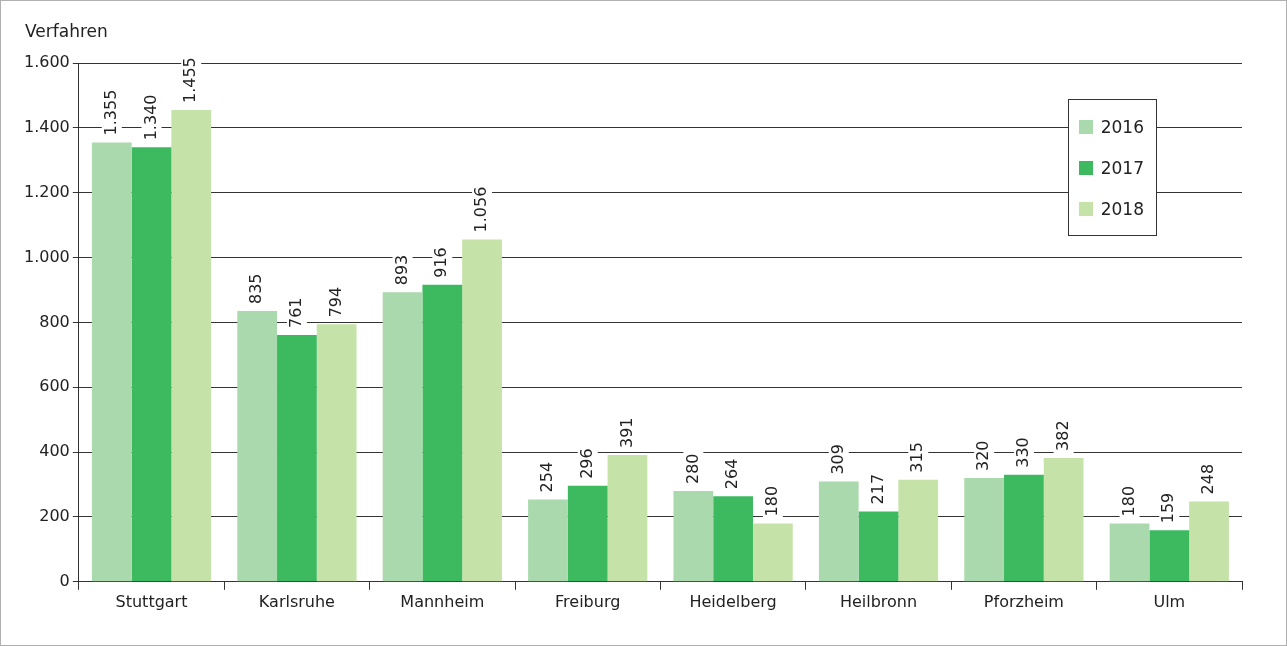 The image size is (1287, 646). I want to click on x-tick-label: Freiburg, so click(588, 601).